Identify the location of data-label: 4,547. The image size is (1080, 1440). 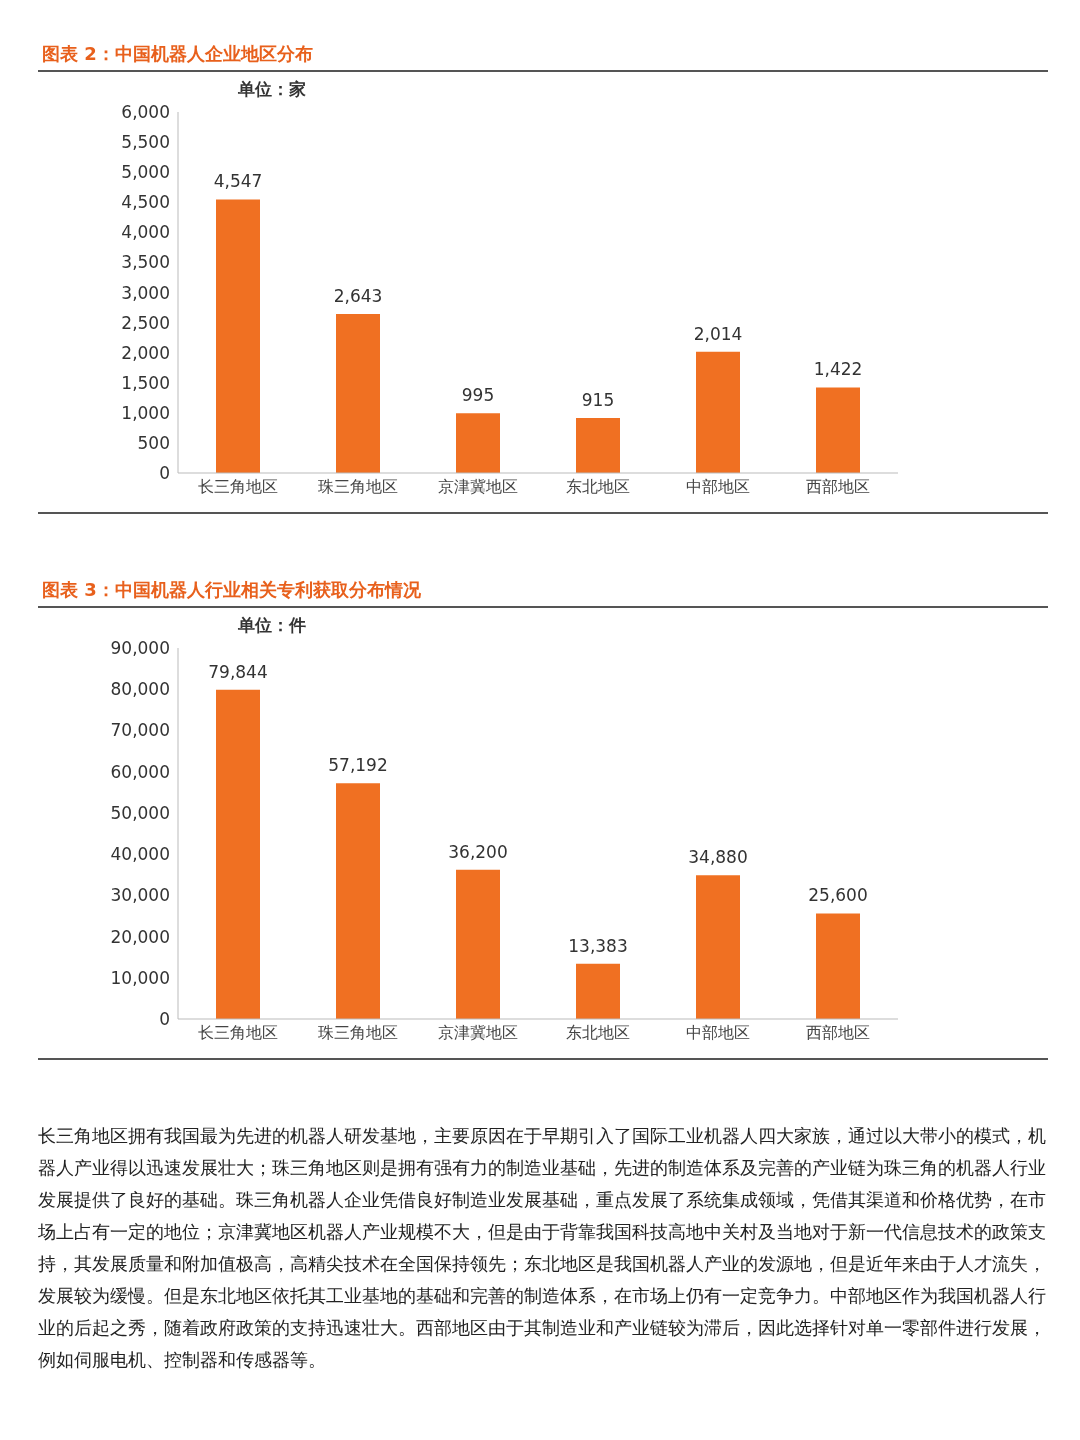
(238, 181).